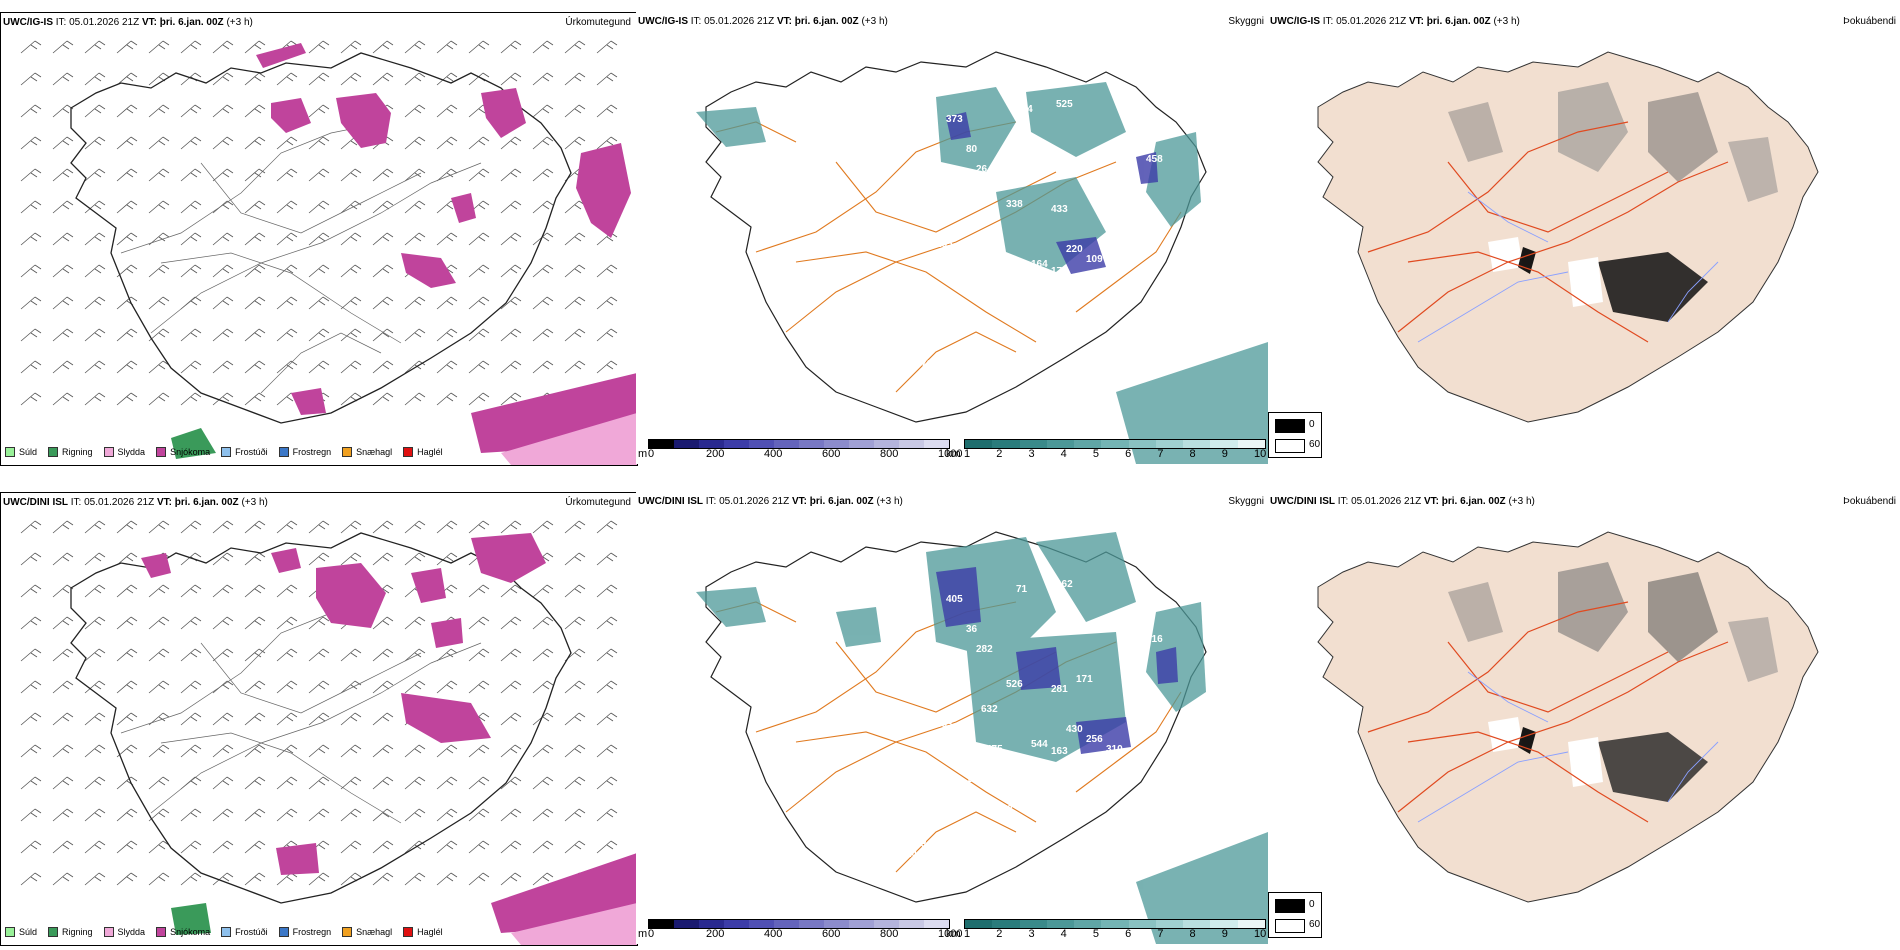 Image resolution: width=1900 pixels, height=950 pixels. Describe the element at coordinates (1154, 639) in the screenshot. I see `cloud-base-label: 216` at that location.